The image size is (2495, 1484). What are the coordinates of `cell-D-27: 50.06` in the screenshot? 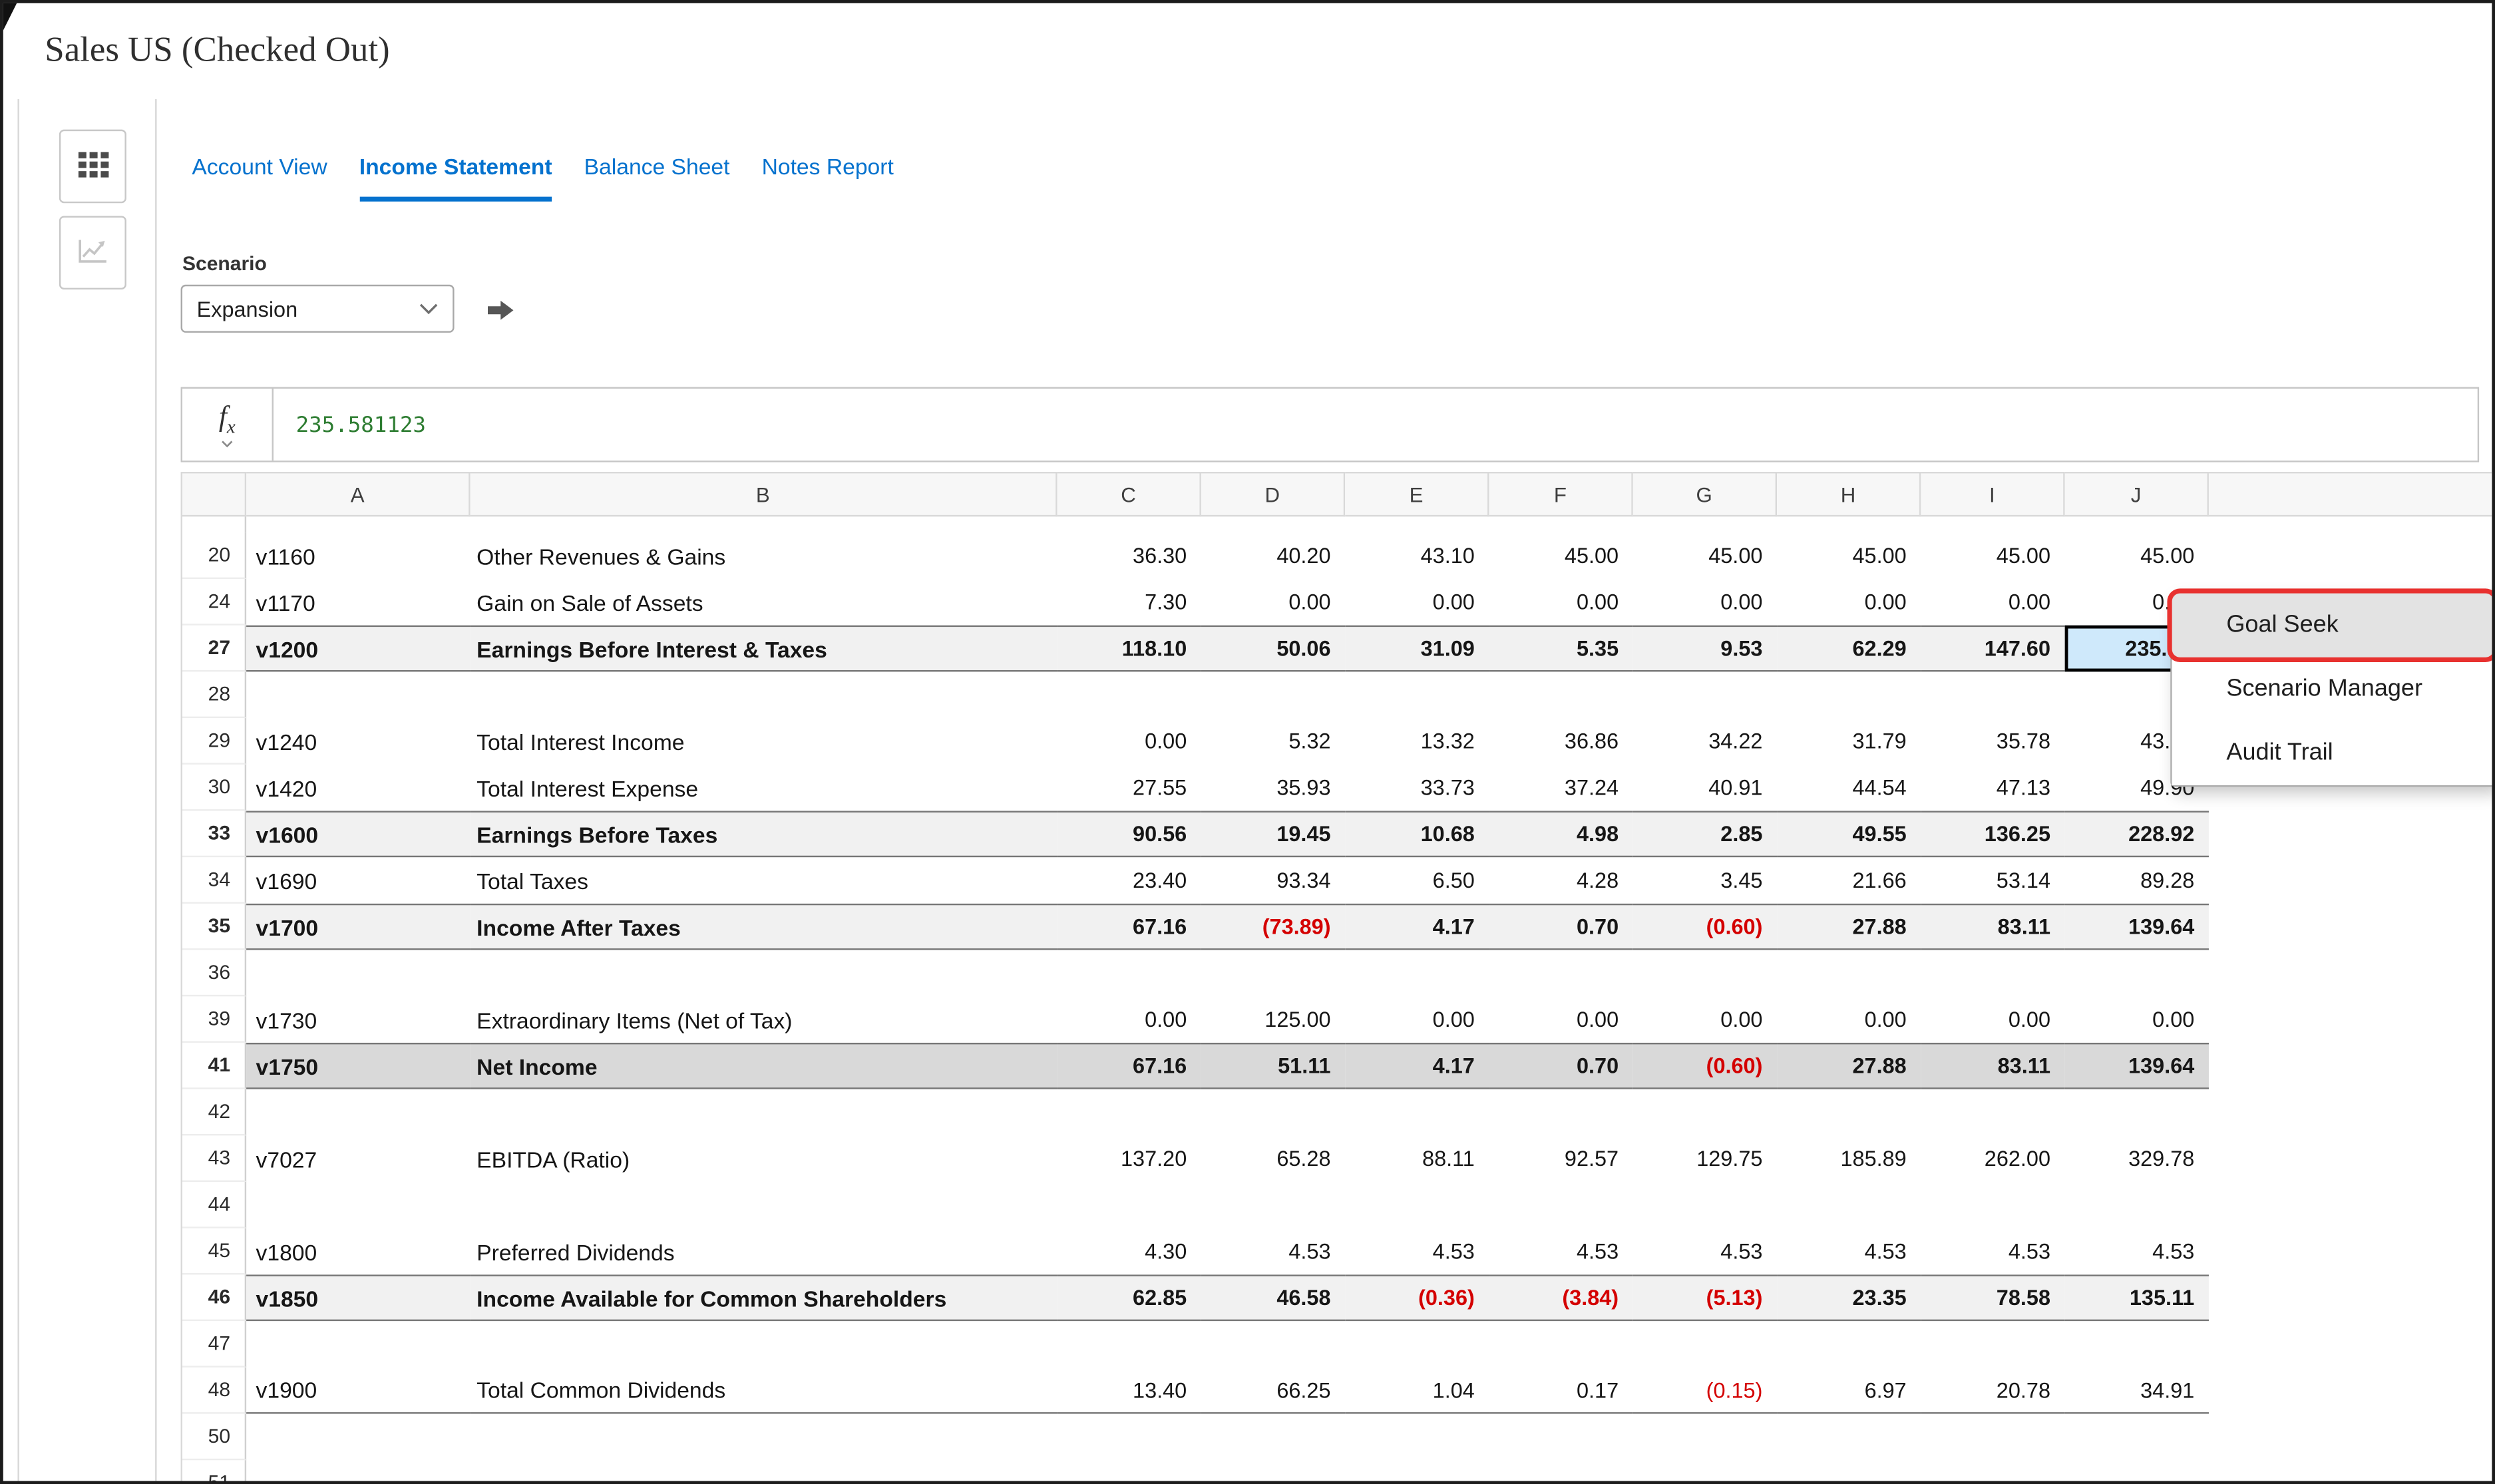 It's located at (1273, 648).